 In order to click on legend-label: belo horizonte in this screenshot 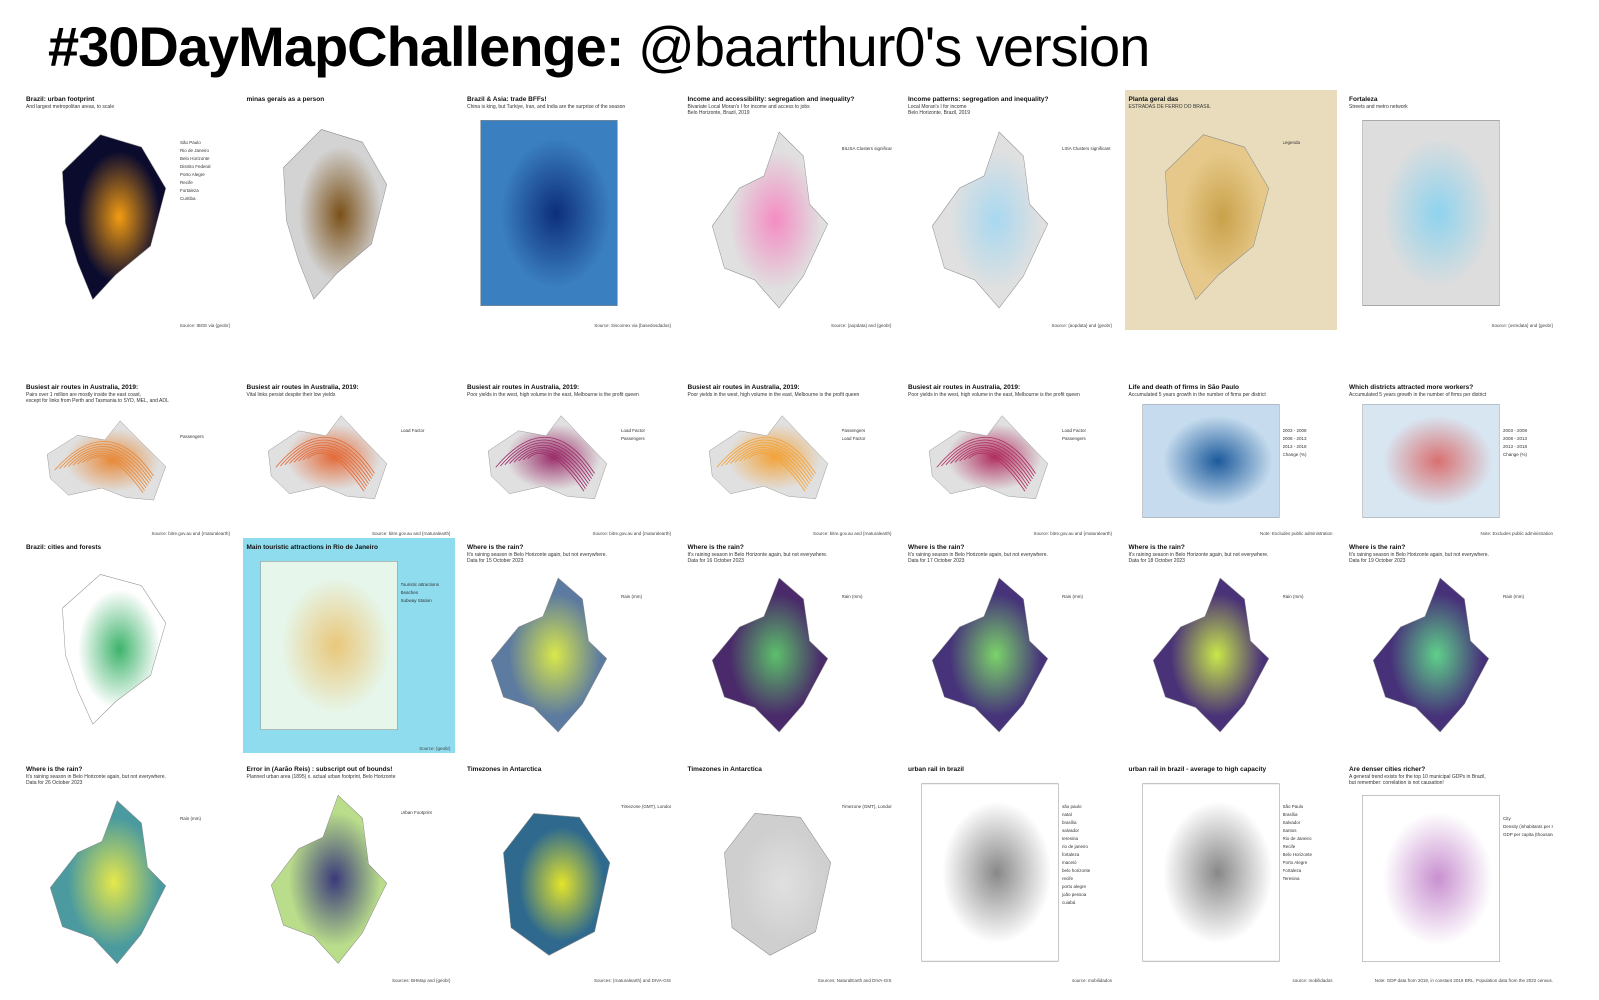, I will do `click(1076, 870)`.